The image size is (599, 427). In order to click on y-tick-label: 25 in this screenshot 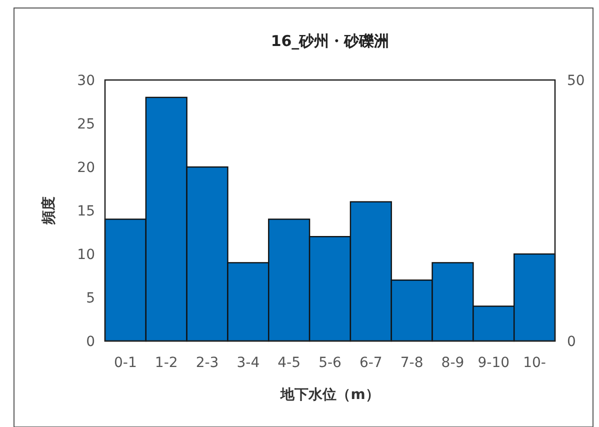, I will do `click(86, 124)`.